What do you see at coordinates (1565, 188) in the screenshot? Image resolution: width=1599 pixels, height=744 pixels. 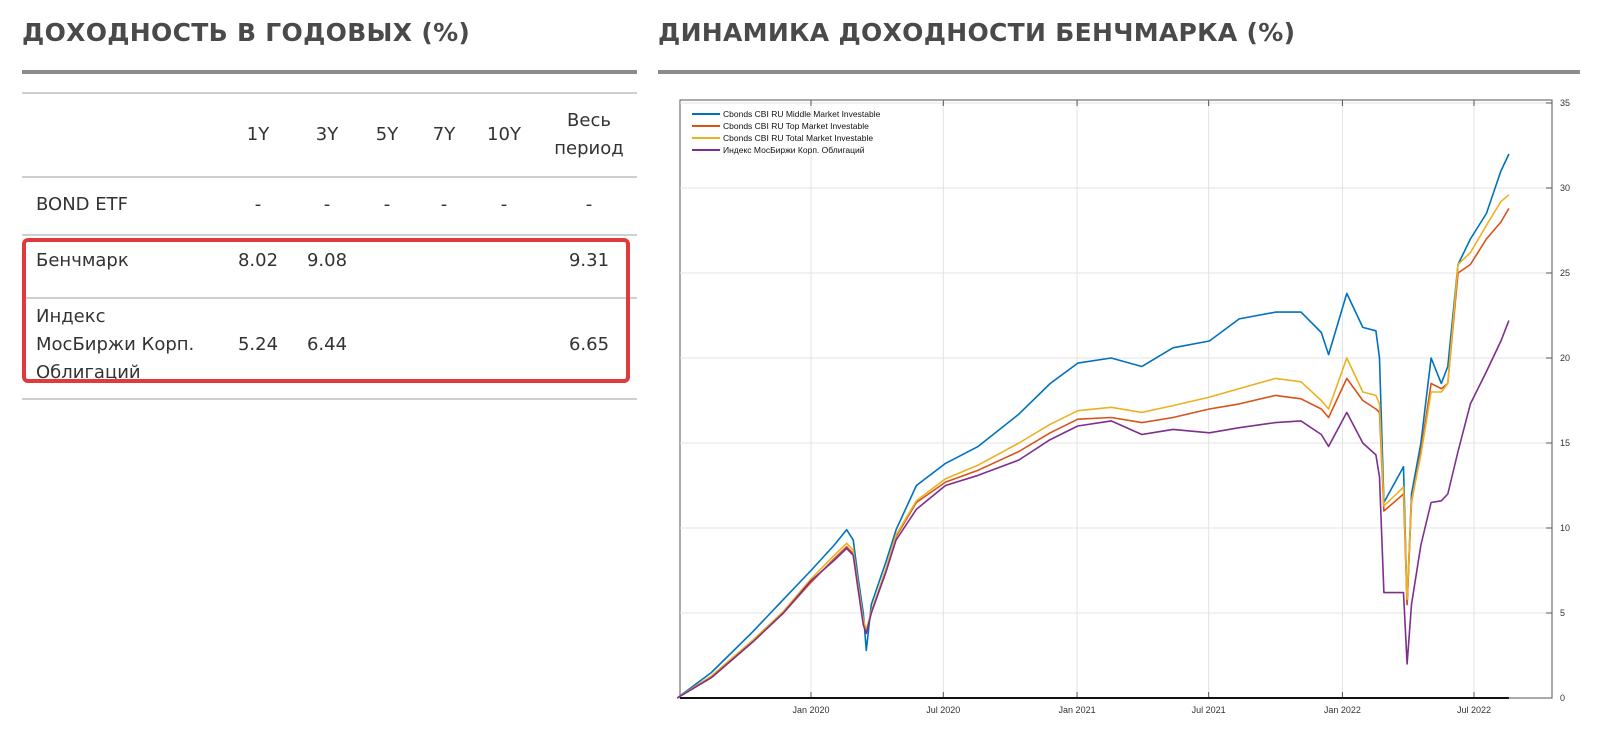 I see `y-tick-label: 30` at bounding box center [1565, 188].